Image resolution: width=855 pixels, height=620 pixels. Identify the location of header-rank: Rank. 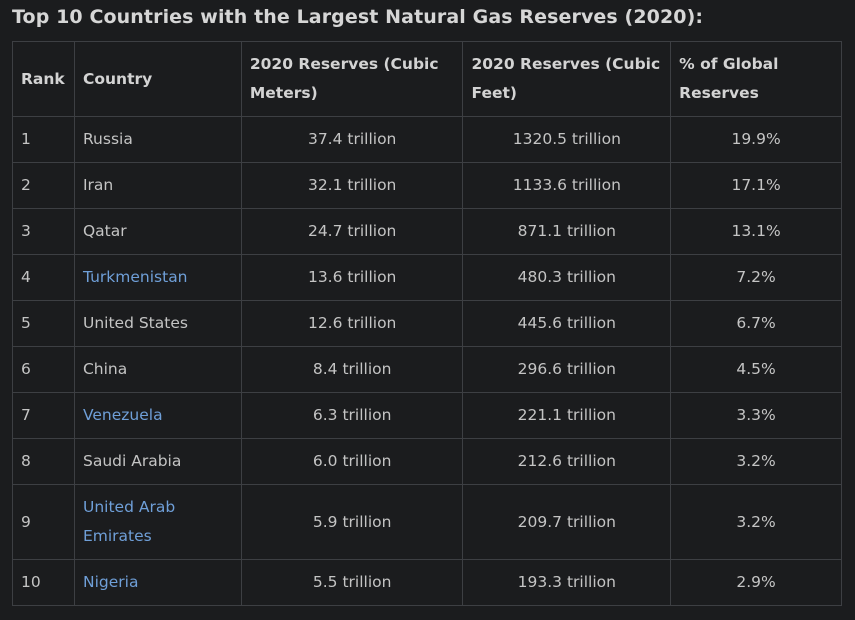
(43, 79).